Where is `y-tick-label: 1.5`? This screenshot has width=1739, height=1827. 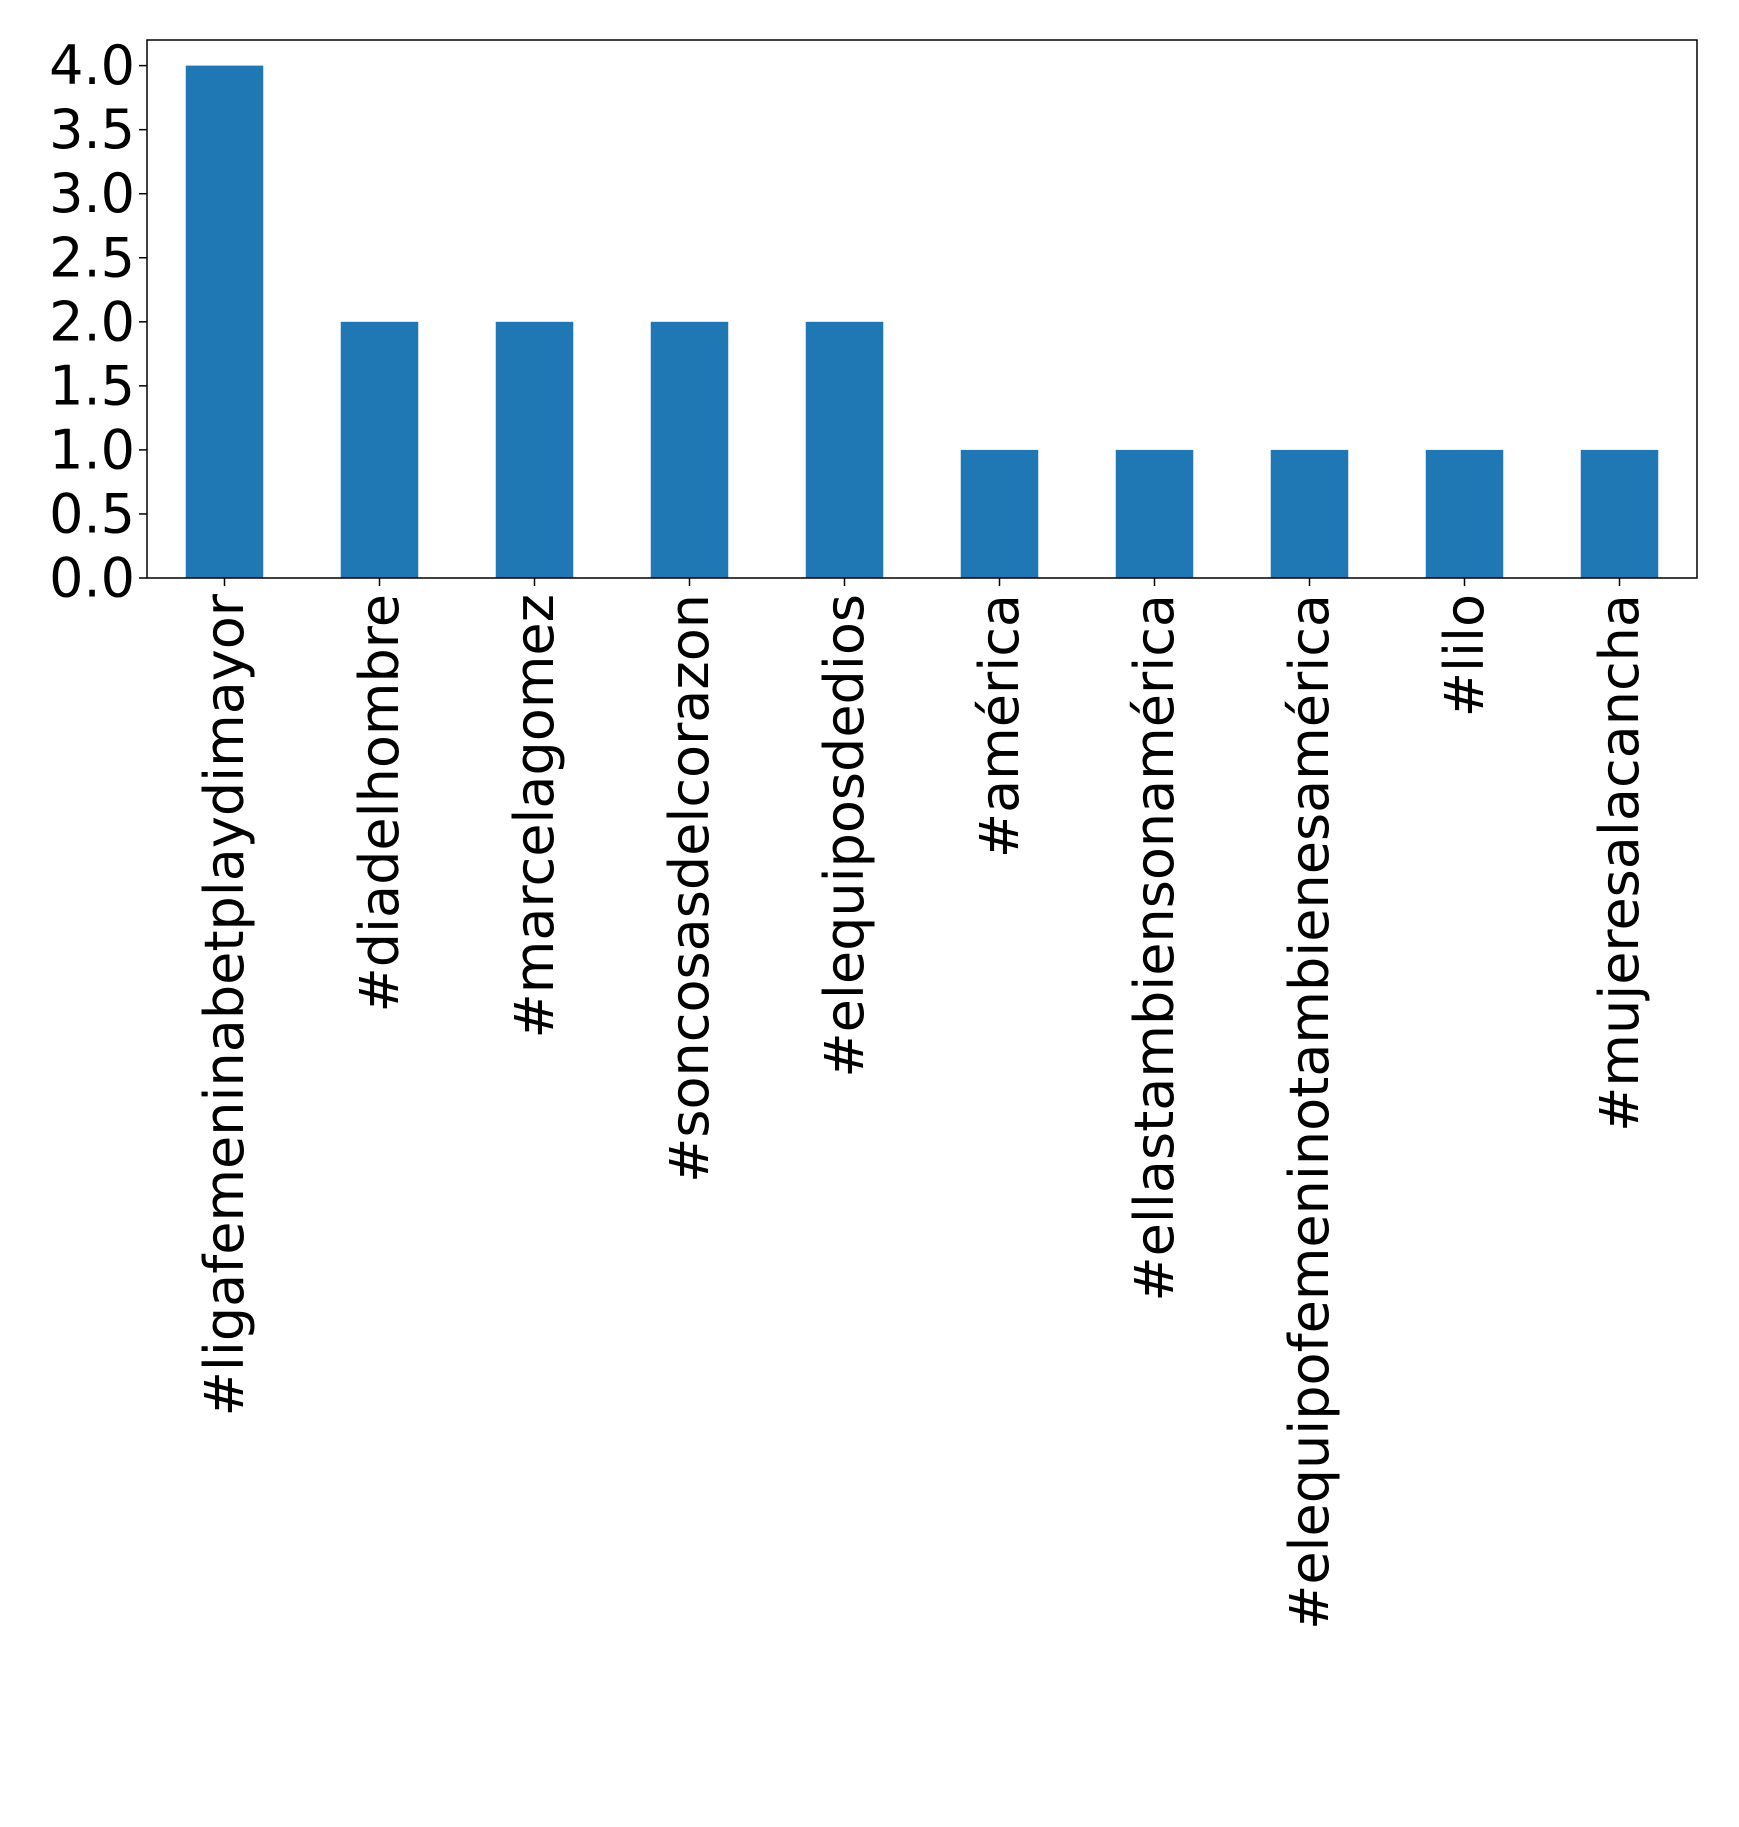 y-tick-label: 1.5 is located at coordinates (92, 385).